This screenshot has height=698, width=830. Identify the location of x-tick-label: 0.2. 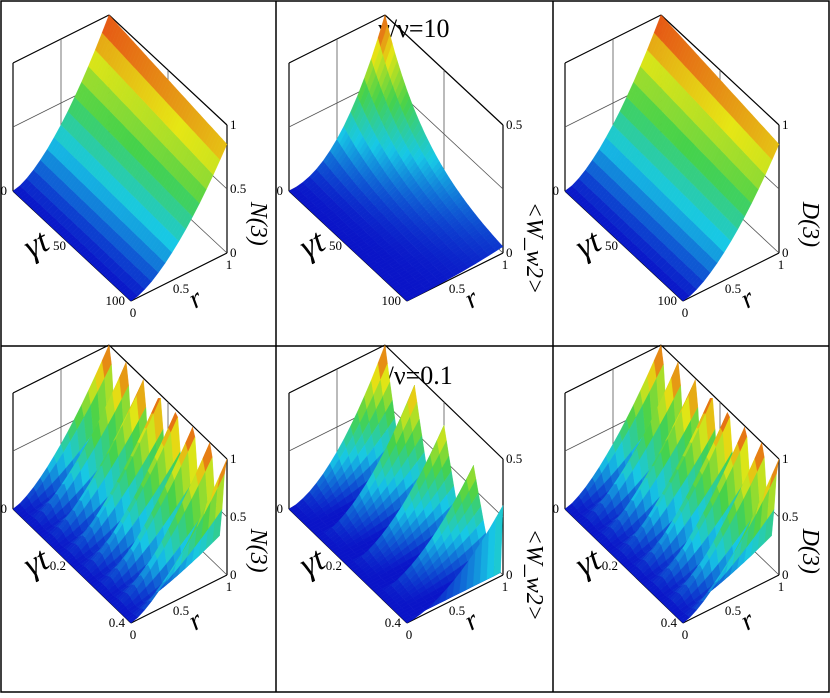
(58, 565).